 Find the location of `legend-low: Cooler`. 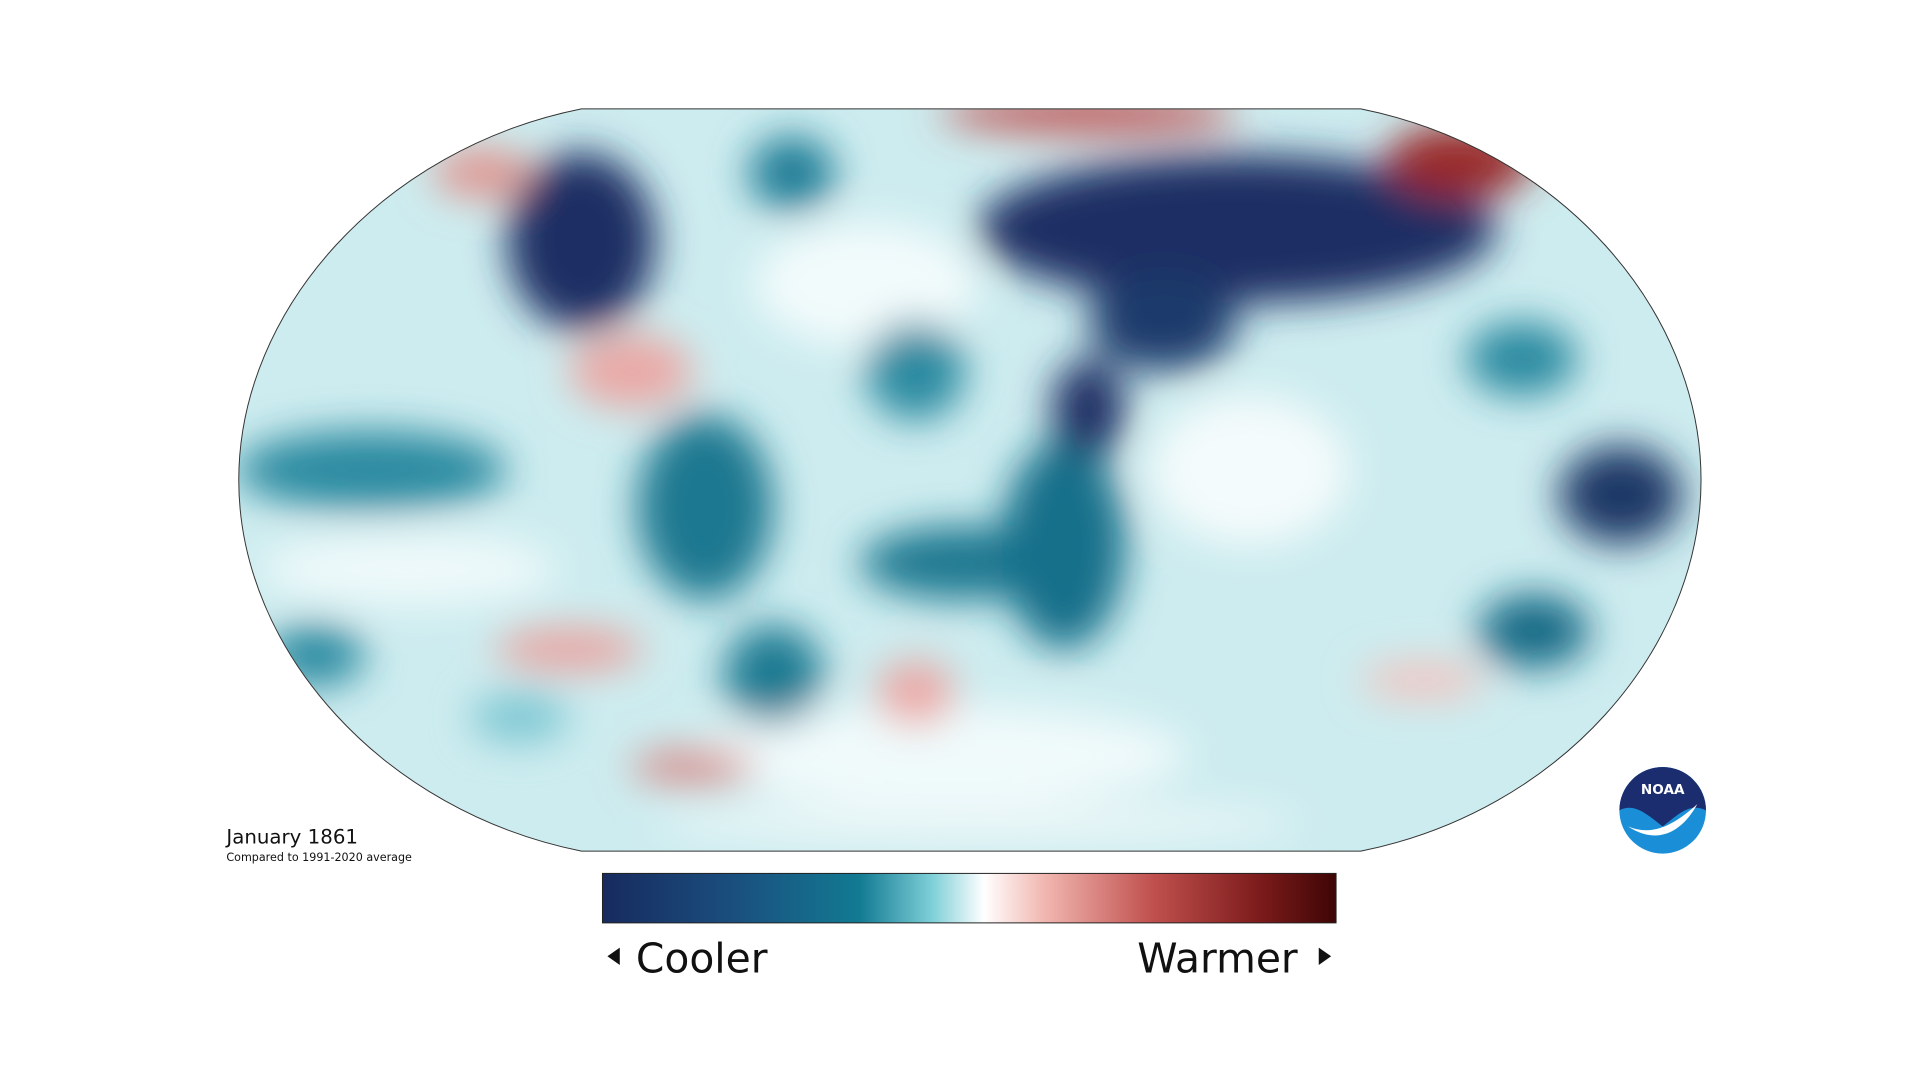

legend-low: Cooler is located at coordinates (702, 958).